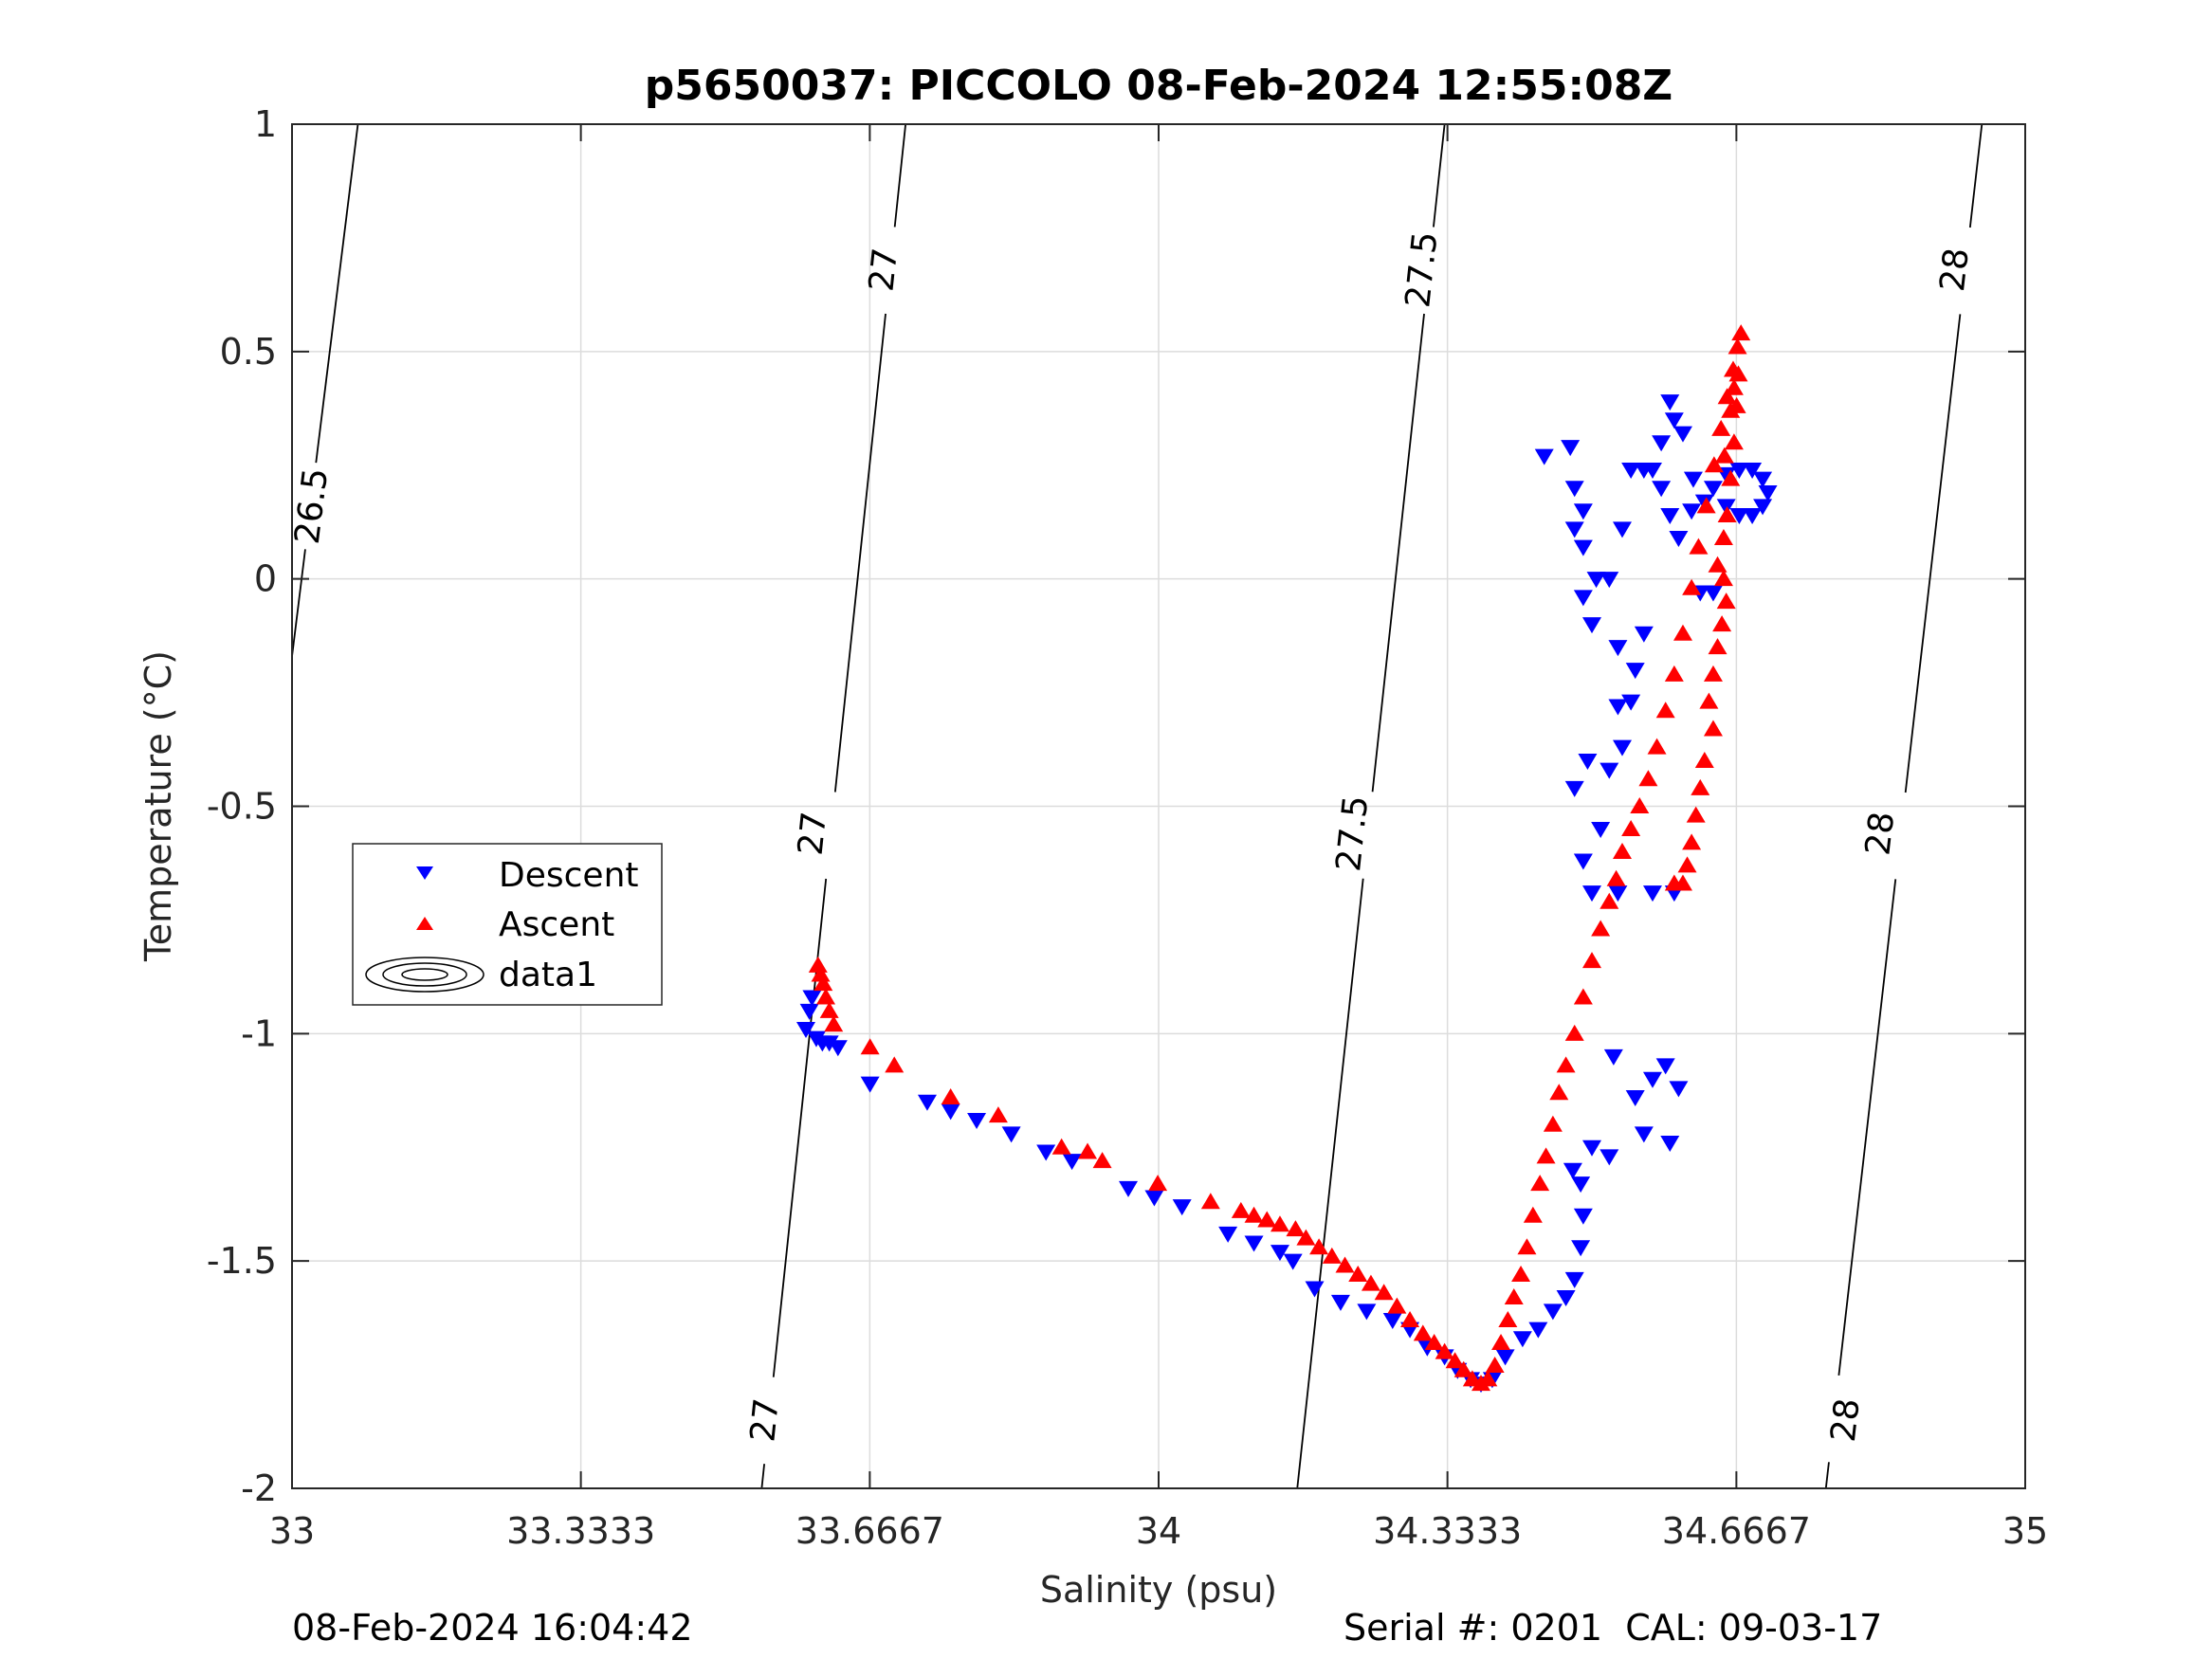  What do you see at coordinates (1158, 1531) in the screenshot?
I see `x-tick-label: 34` at bounding box center [1158, 1531].